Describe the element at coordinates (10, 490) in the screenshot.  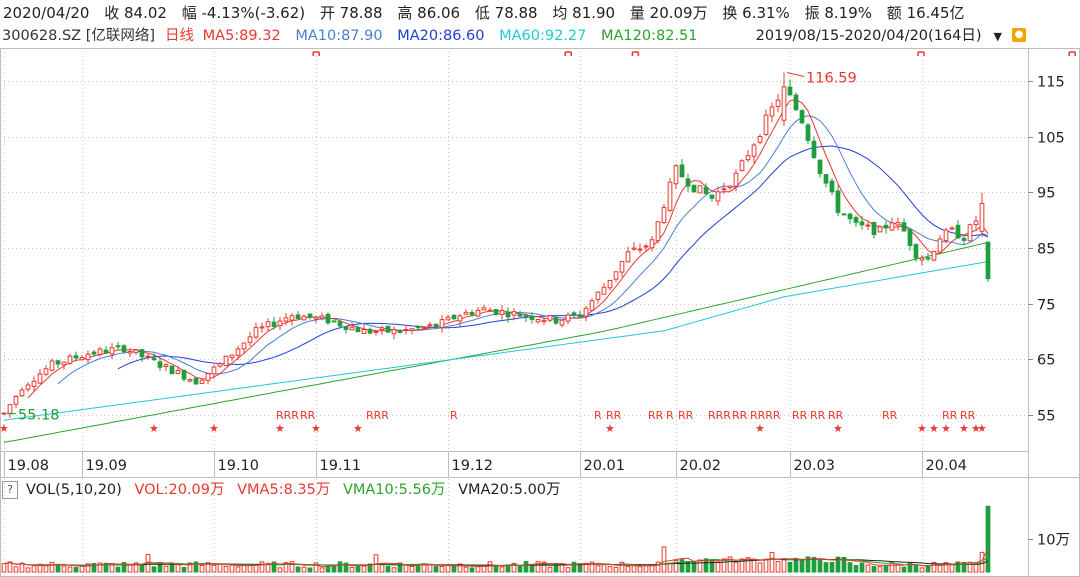
I see `help-icon: ?` at that location.